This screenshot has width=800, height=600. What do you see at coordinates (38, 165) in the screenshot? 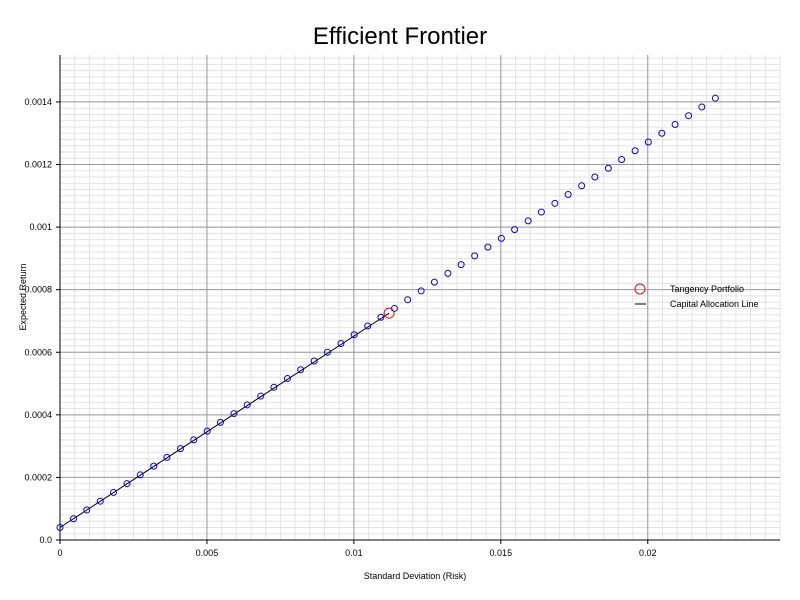
I see `y-tick-label: 0.0012` at bounding box center [38, 165].